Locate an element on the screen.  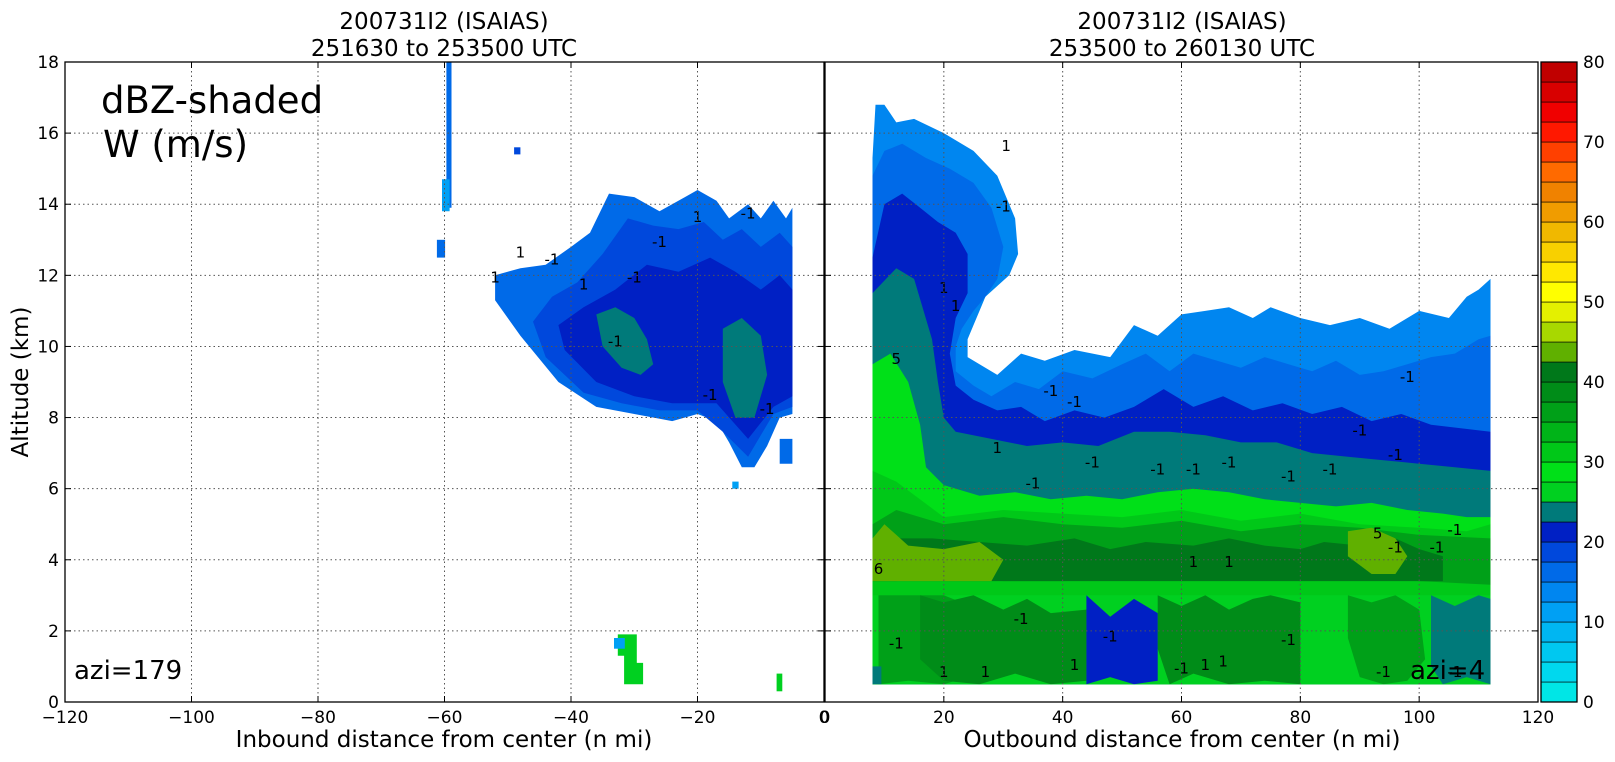
left-w-contour-labels: 11 -11 -1-11 -1-1-1-1 is located at coordinates (632, 311).